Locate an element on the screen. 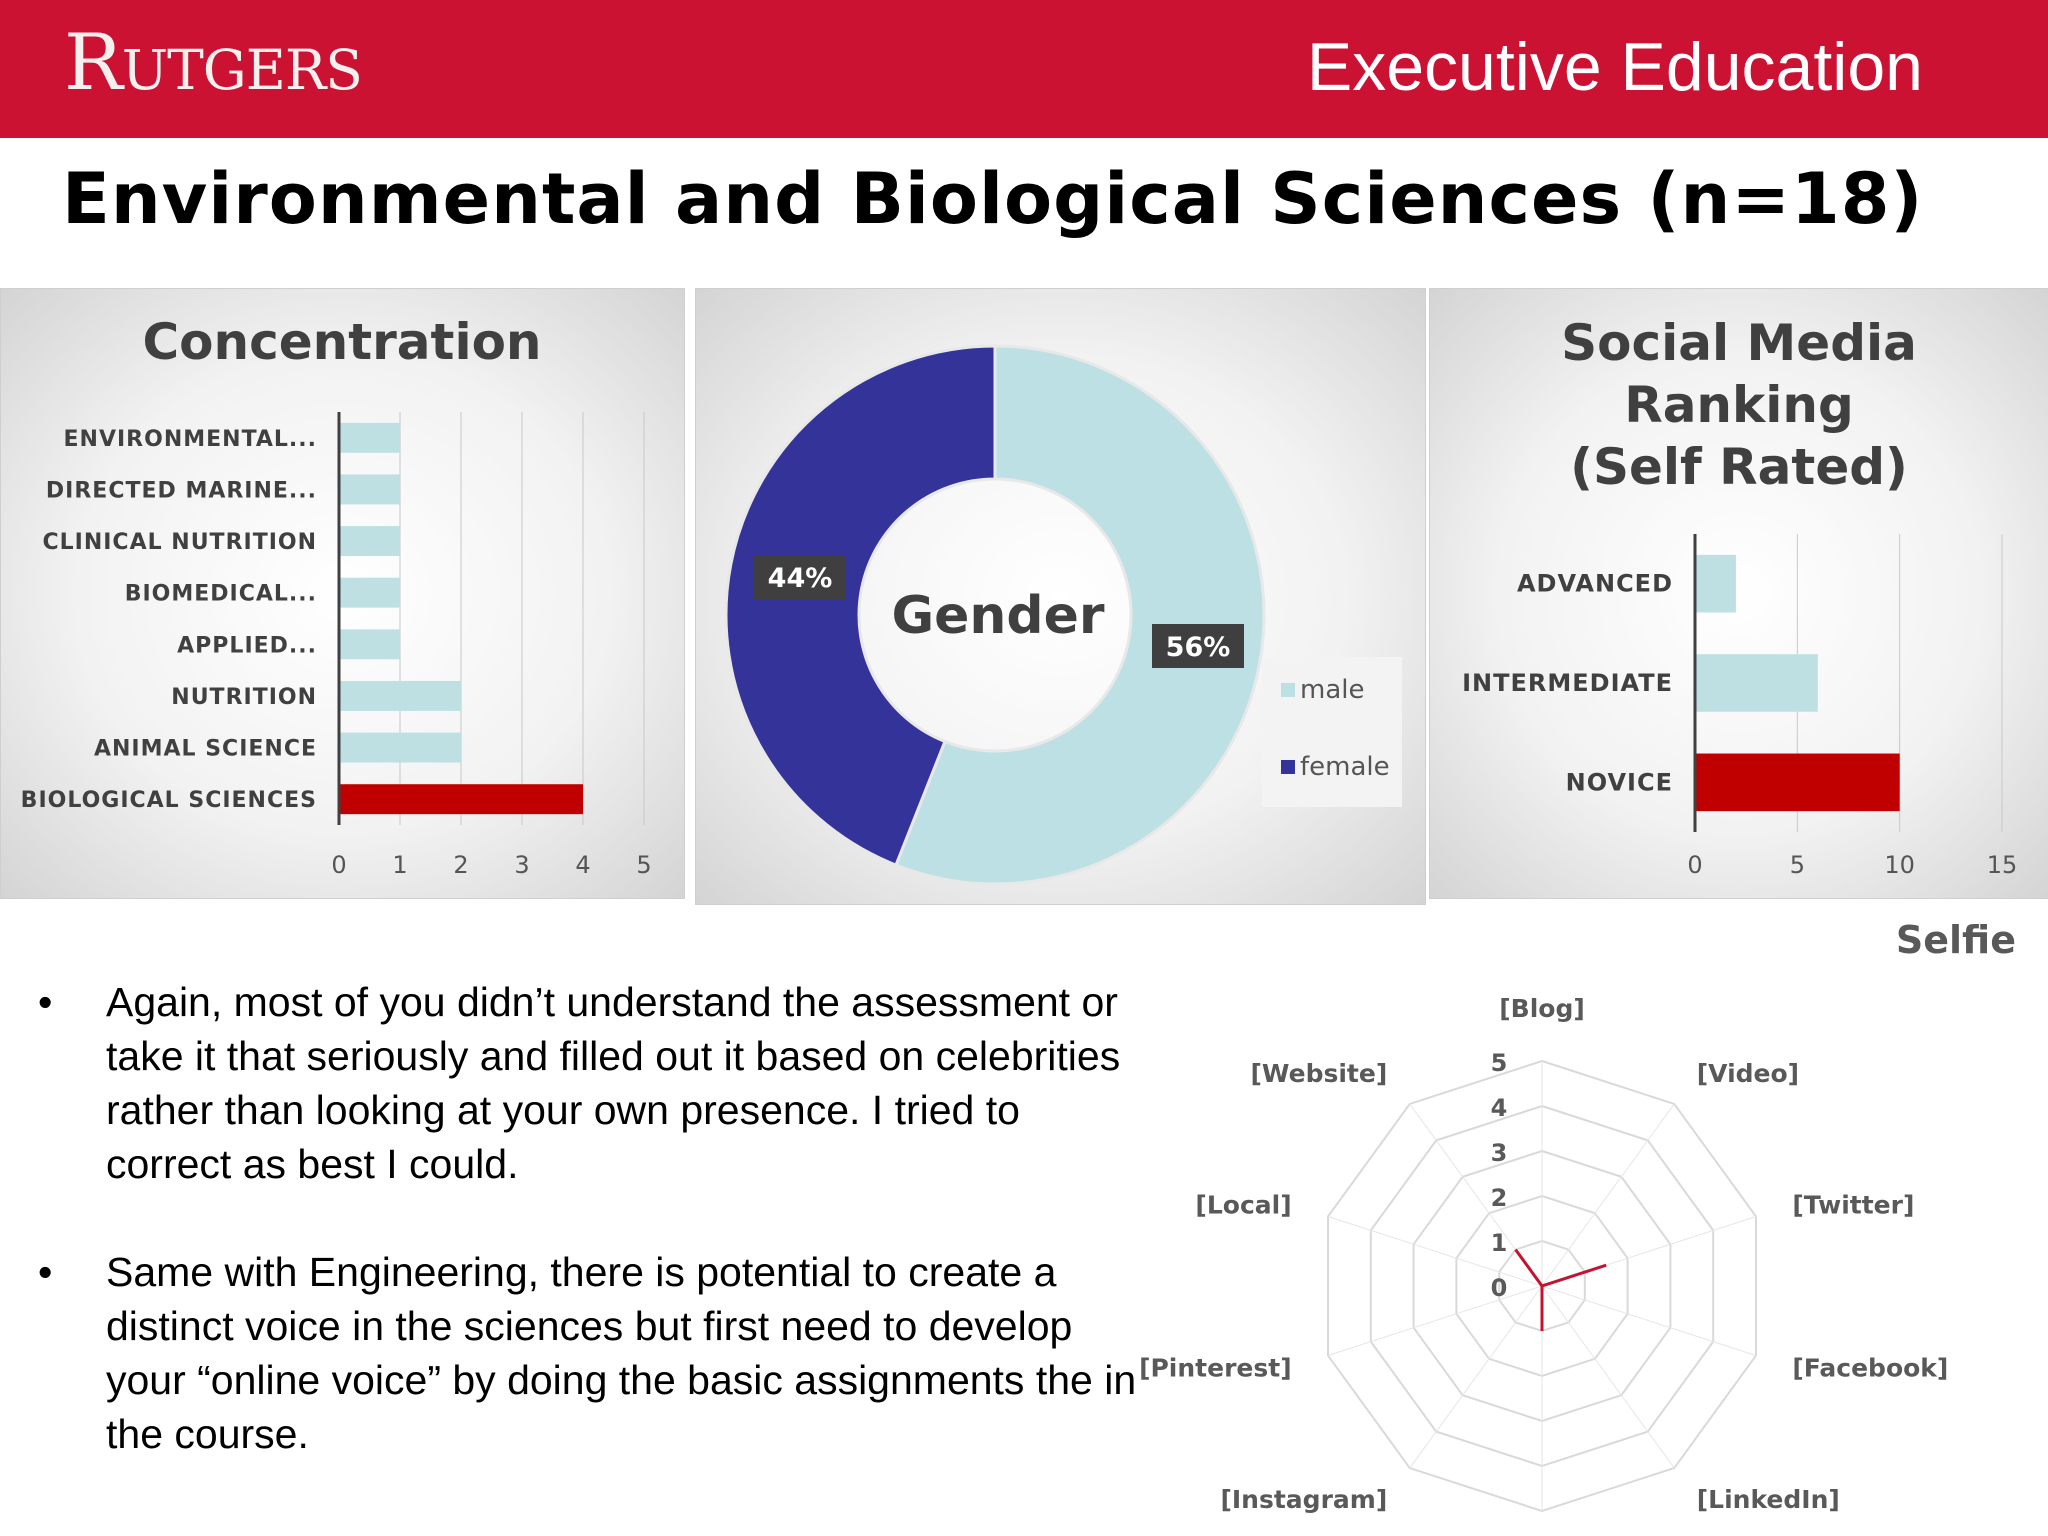  x-tick-label: 1 is located at coordinates (399, 865).